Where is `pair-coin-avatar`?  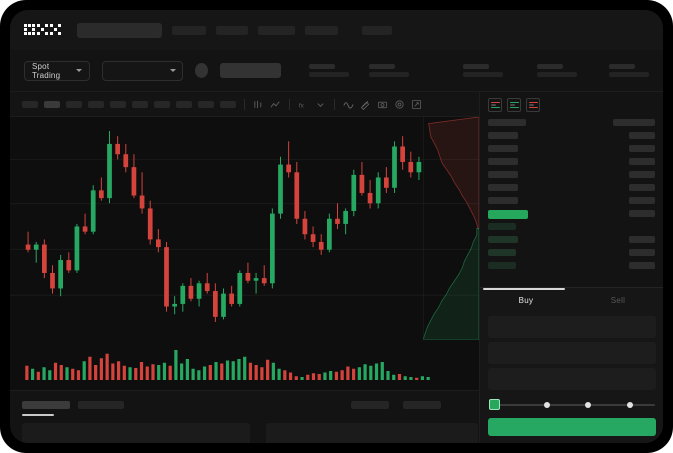 pair-coin-avatar is located at coordinates (202, 70).